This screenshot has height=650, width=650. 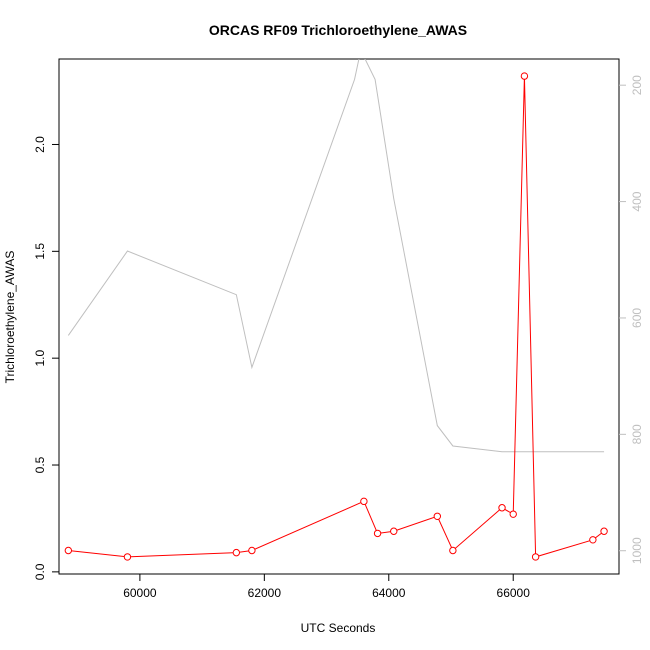 I want to click on y2-tick-label: 800, so click(x=637, y=434).